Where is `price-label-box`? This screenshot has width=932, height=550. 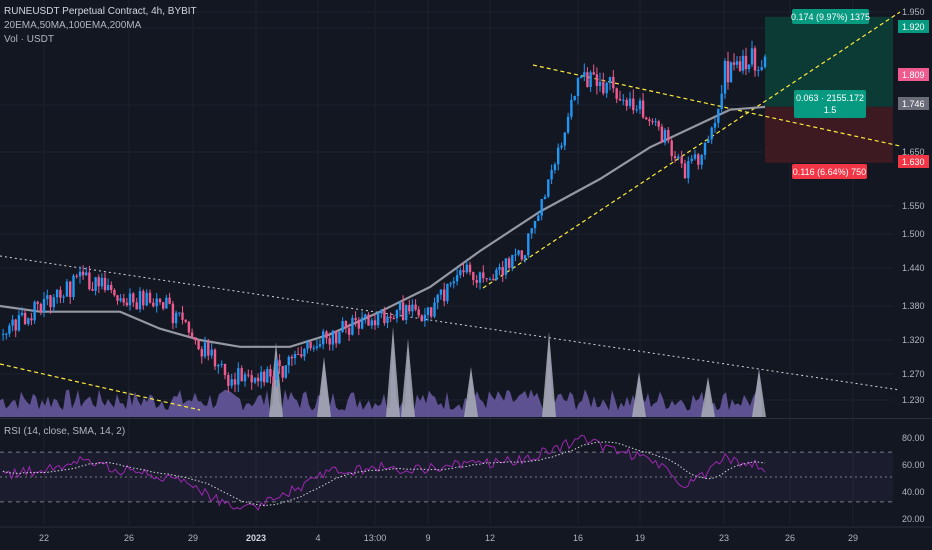 price-label-box is located at coordinates (913, 26).